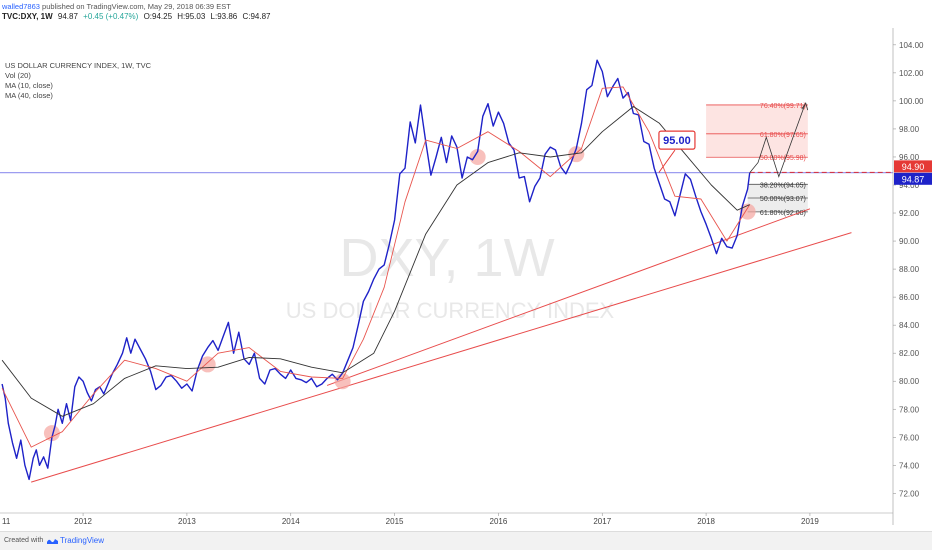 The image size is (932, 550). Describe the element at coordinates (24, 540) in the screenshot. I see `created-with-label: Created with` at that location.